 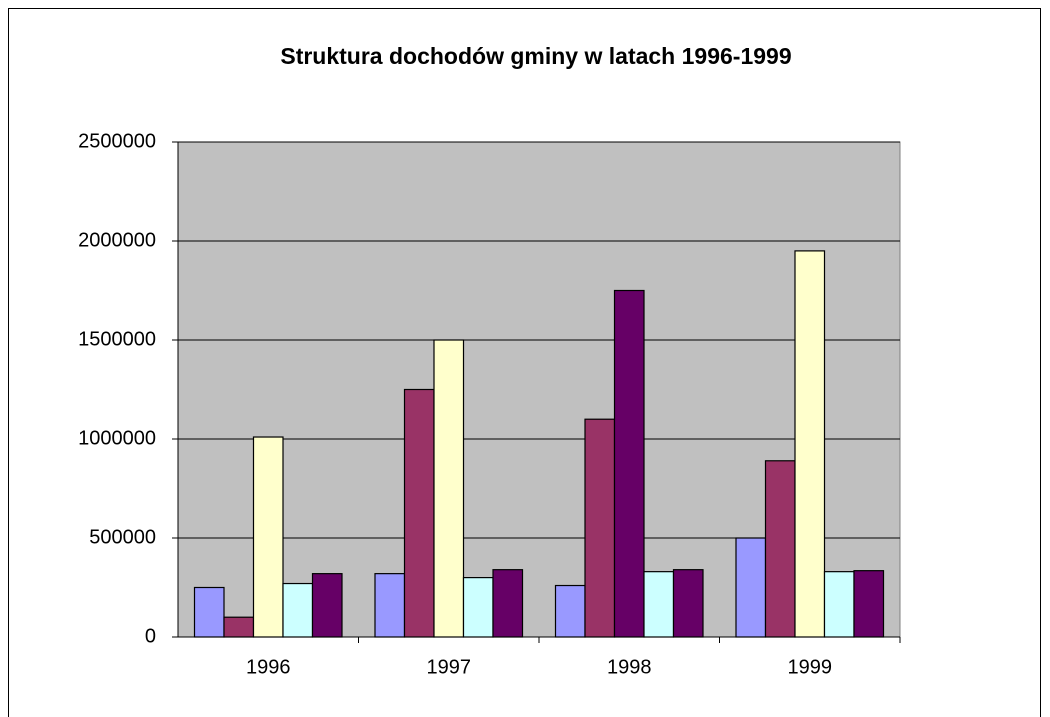 What do you see at coordinates (268, 667) in the screenshot?
I see `x-tick-label: 1996` at bounding box center [268, 667].